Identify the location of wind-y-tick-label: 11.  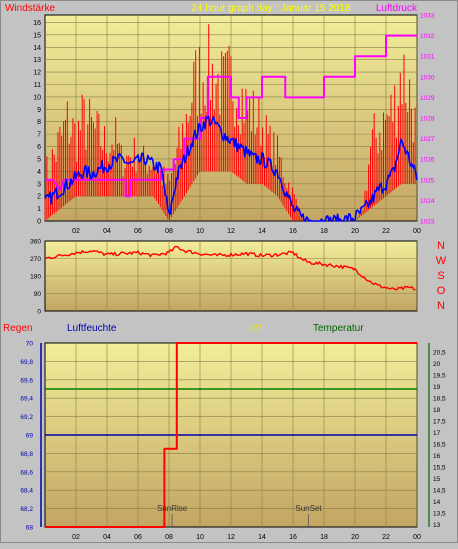
(37, 85).